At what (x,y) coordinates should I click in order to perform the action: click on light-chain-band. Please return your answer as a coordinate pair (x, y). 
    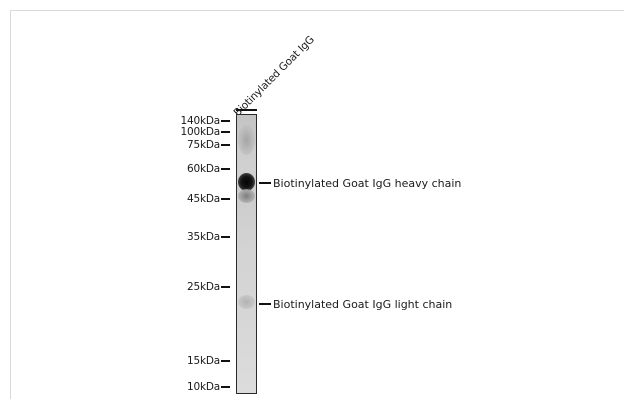
    Looking at the image, I should click on (246, 302).